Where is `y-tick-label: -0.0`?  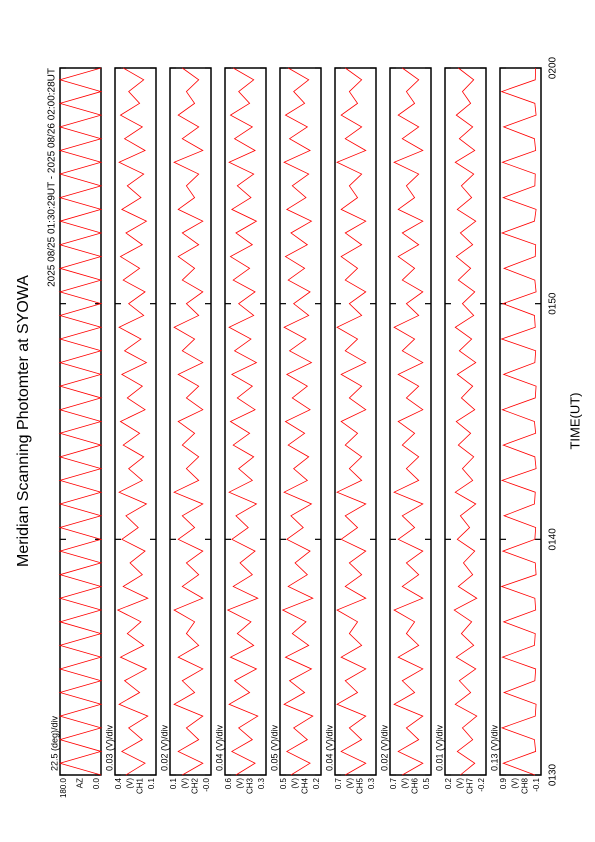 y-tick-label: -0.0 is located at coordinates (206, 784).